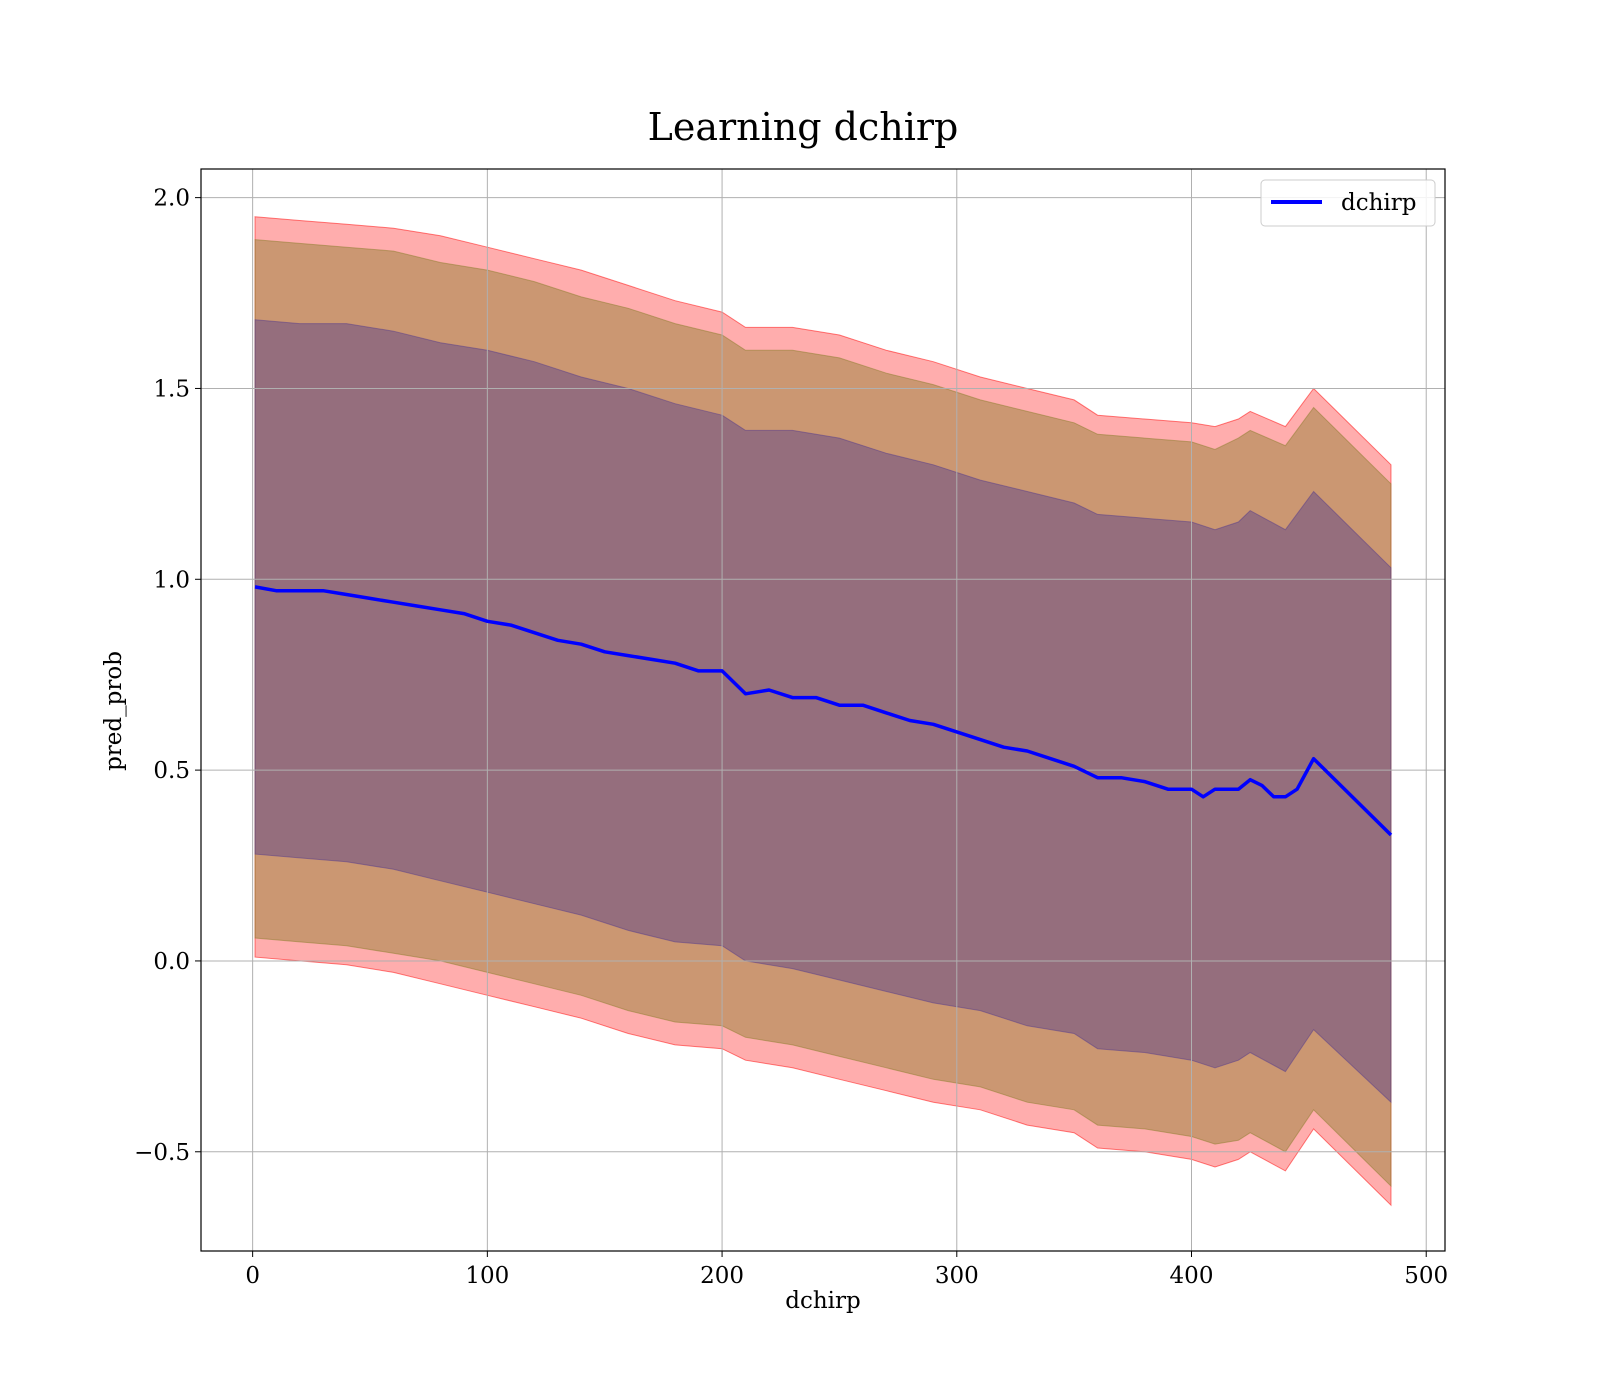 Image resolution: width=1600 pixels, height=1400 pixels. Describe the element at coordinates (171, 199) in the screenshot. I see `y-tick-label: 2.0` at that location.